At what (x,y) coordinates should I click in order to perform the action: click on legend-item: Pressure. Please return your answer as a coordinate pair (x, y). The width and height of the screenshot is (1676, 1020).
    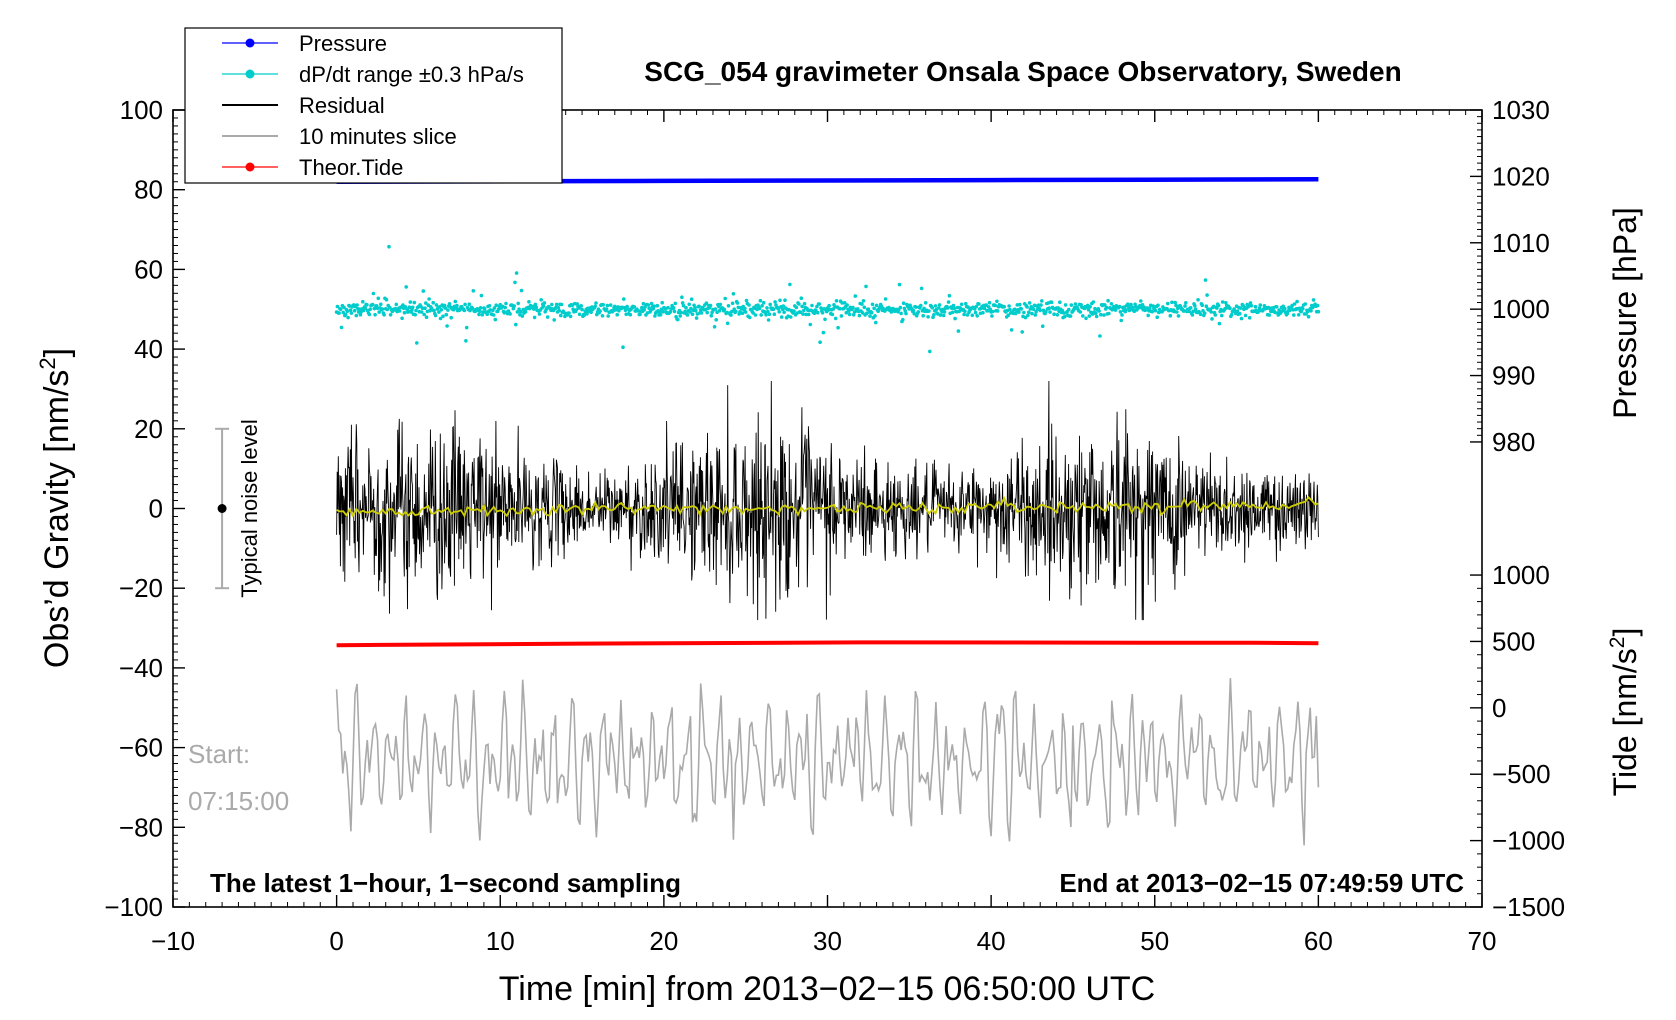
    Looking at the image, I should click on (304, 43).